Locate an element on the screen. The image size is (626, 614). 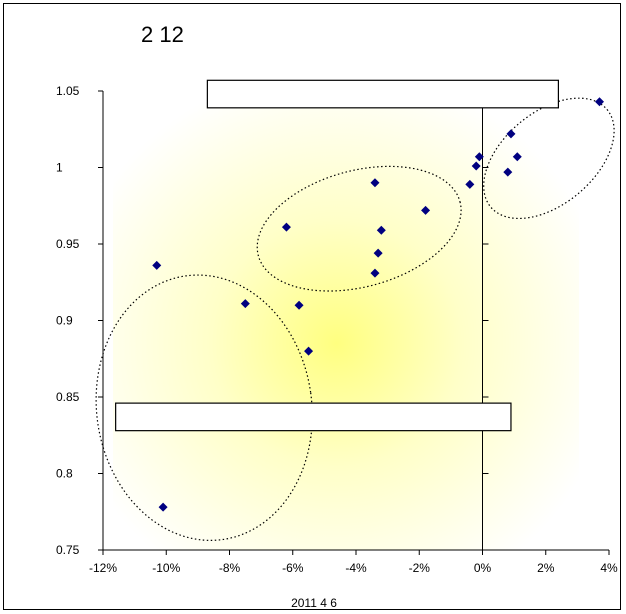
x-tick-label: 2% is located at coordinates (546, 568).